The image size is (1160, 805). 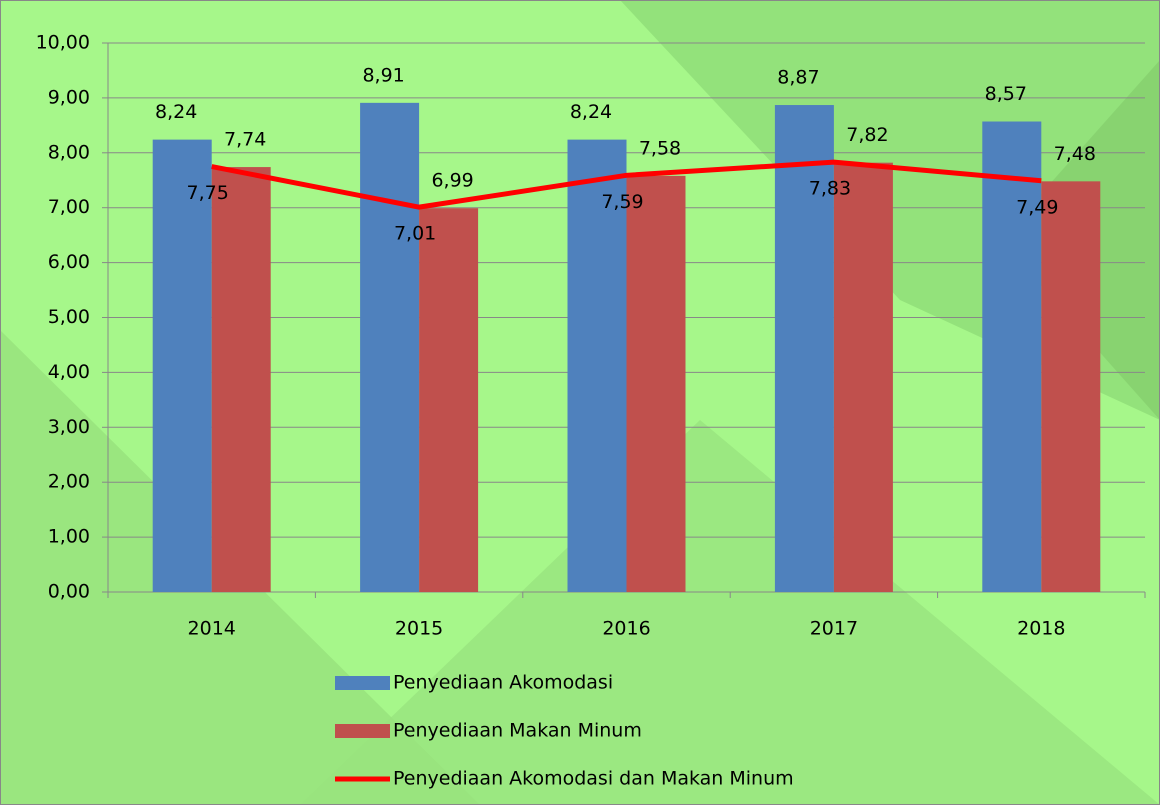 I want to click on data-label: 7,58, so click(x=660, y=148).